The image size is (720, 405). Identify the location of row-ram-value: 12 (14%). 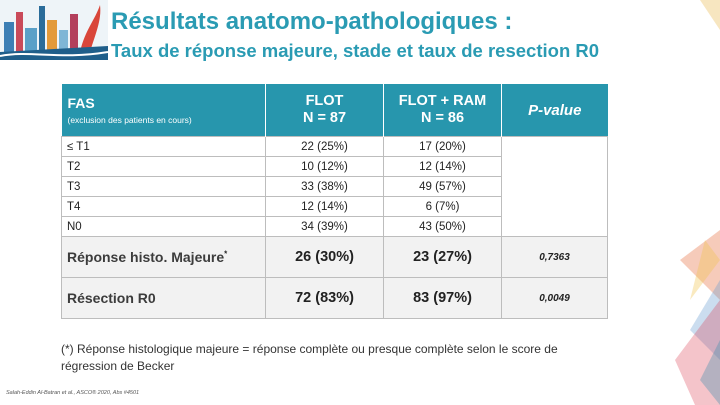
(442, 166).